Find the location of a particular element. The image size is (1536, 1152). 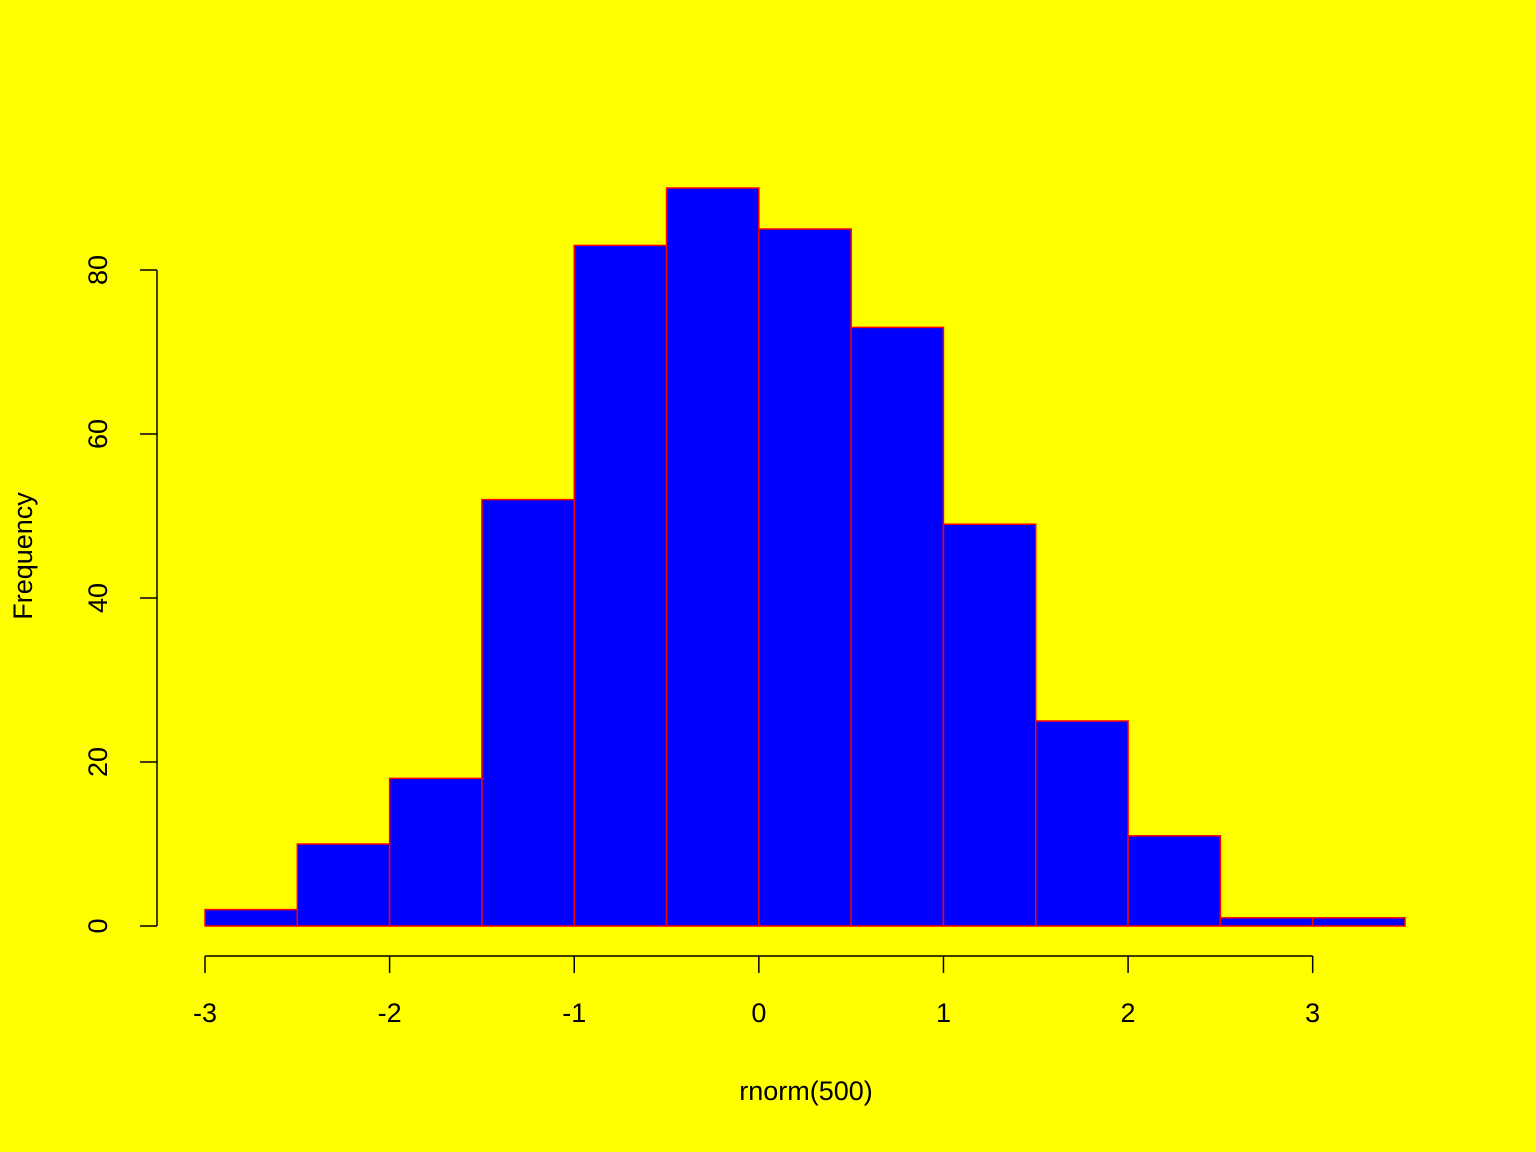

x-tick-label: -2 is located at coordinates (390, 1013).